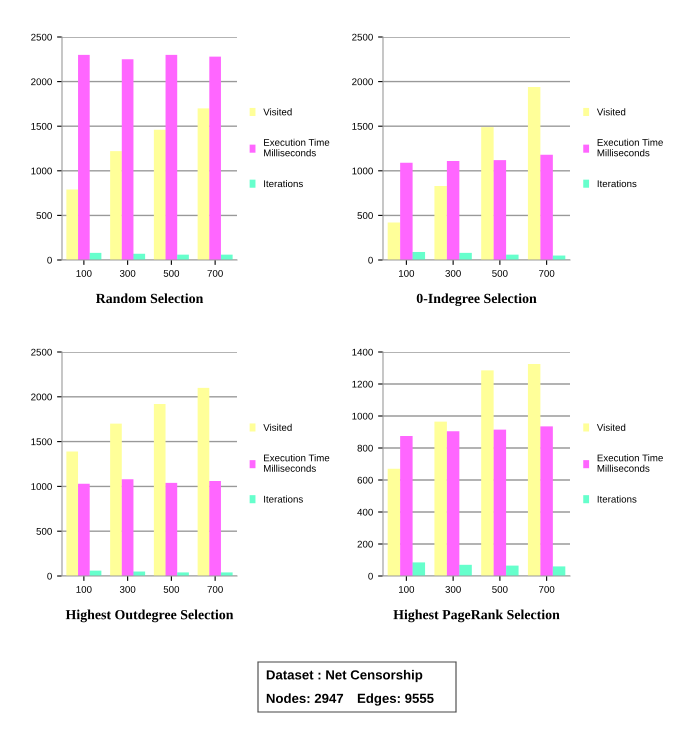 Image resolution: width=675 pixels, height=733 pixels. What do you see at coordinates (362, 384) in the screenshot?
I see `y-tick-label: 1200` at bounding box center [362, 384].